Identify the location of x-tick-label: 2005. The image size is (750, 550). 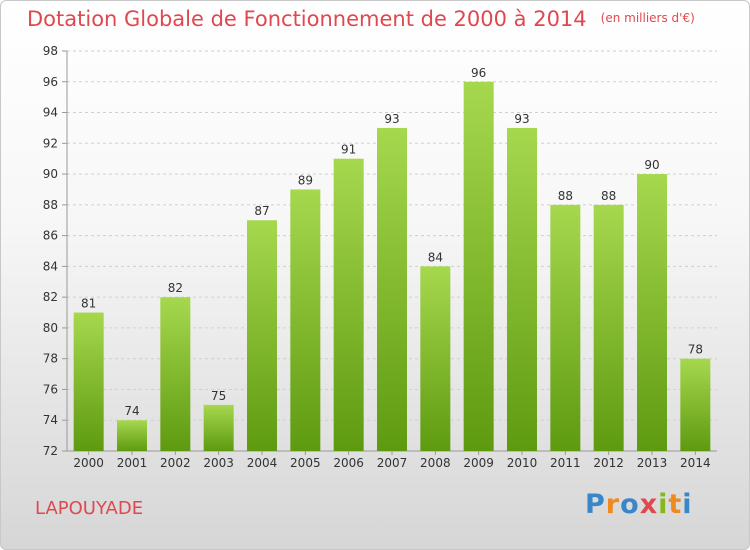
(305, 463).